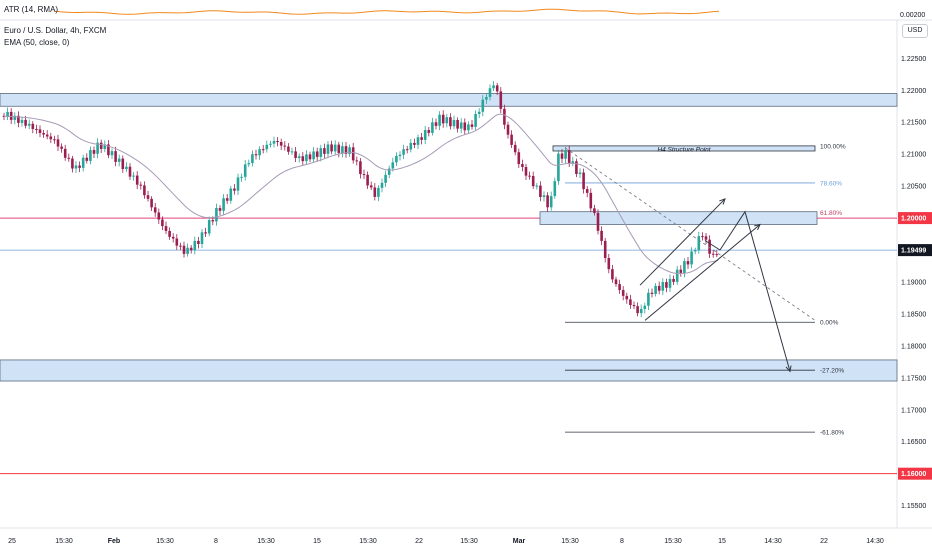 The width and height of the screenshot is (932, 555). Describe the element at coordinates (12, 541) in the screenshot. I see `time-tick-label: 25` at that location.